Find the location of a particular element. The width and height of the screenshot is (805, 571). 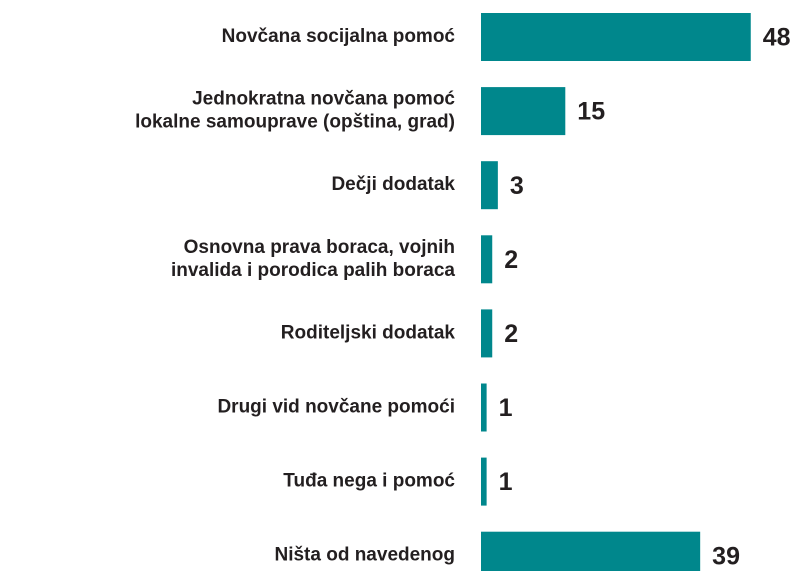

category-label-line: Novčana socijalna pomoć is located at coordinates (339, 36).